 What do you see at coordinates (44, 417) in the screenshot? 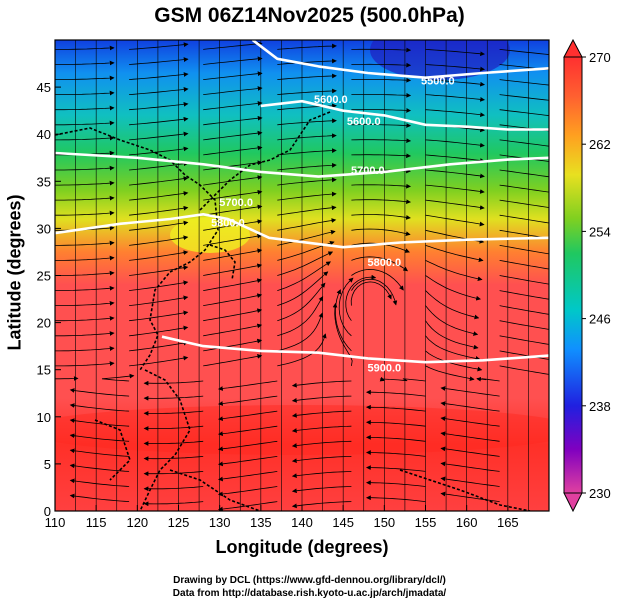
I see `y-tick-label: 10` at bounding box center [44, 417].